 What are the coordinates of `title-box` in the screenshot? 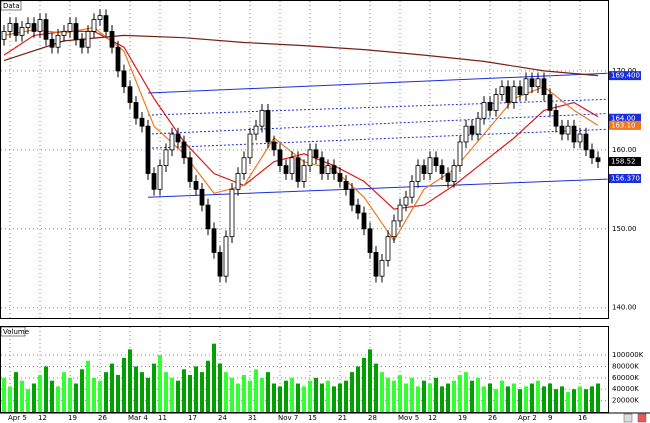 It's located at (11, 5).